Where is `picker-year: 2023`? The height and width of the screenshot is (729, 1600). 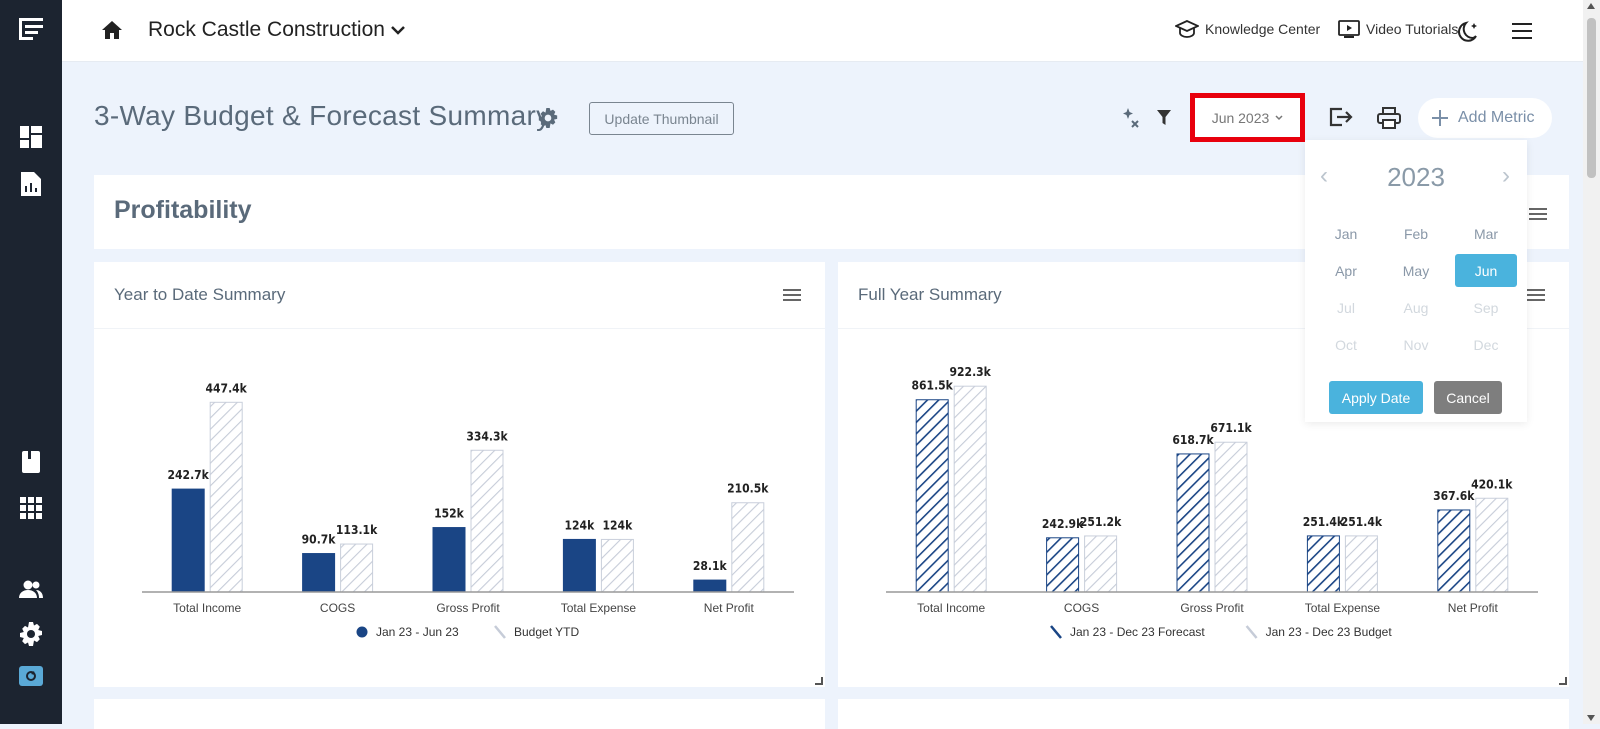
picker-year: 2023 is located at coordinates (1416, 177).